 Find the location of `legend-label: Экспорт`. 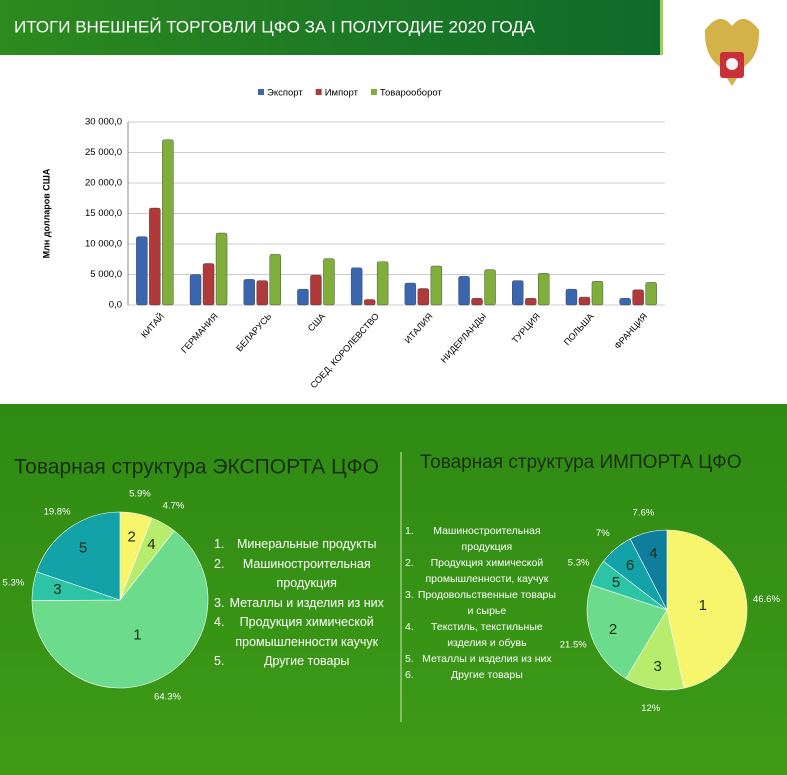

legend-label: Экспорт is located at coordinates (285, 93).